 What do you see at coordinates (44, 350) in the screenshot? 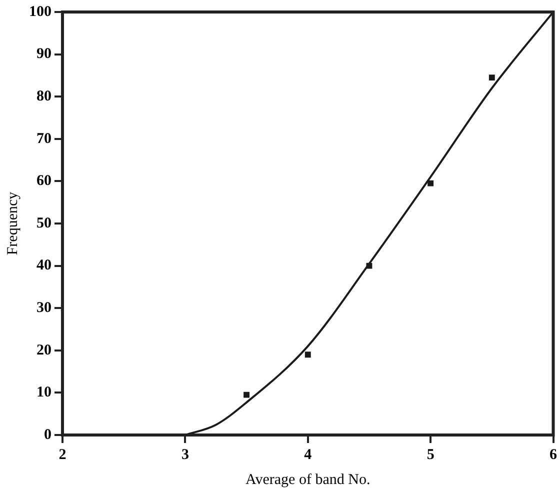
I see `y-tick-label: 20` at bounding box center [44, 350].